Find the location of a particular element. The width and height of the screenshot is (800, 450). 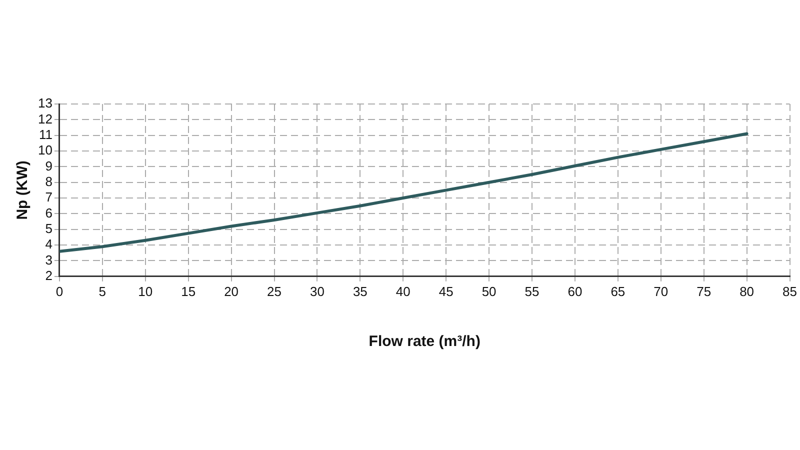

y-tick-label: 10 is located at coordinates (45, 150).